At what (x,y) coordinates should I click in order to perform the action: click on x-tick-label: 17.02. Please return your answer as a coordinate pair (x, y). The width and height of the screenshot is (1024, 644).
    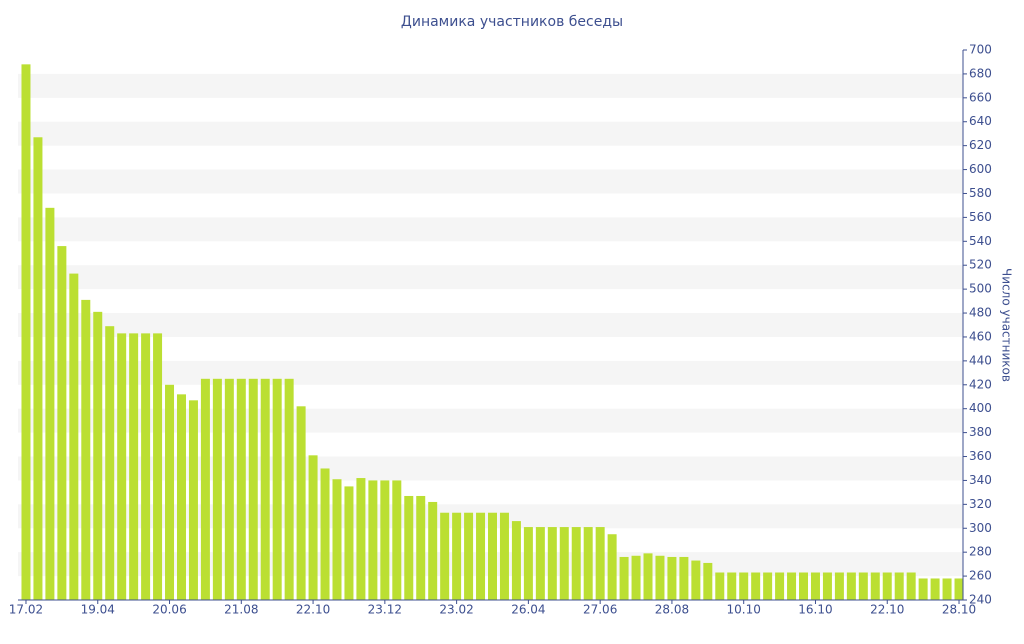
    Looking at the image, I should click on (26, 610).